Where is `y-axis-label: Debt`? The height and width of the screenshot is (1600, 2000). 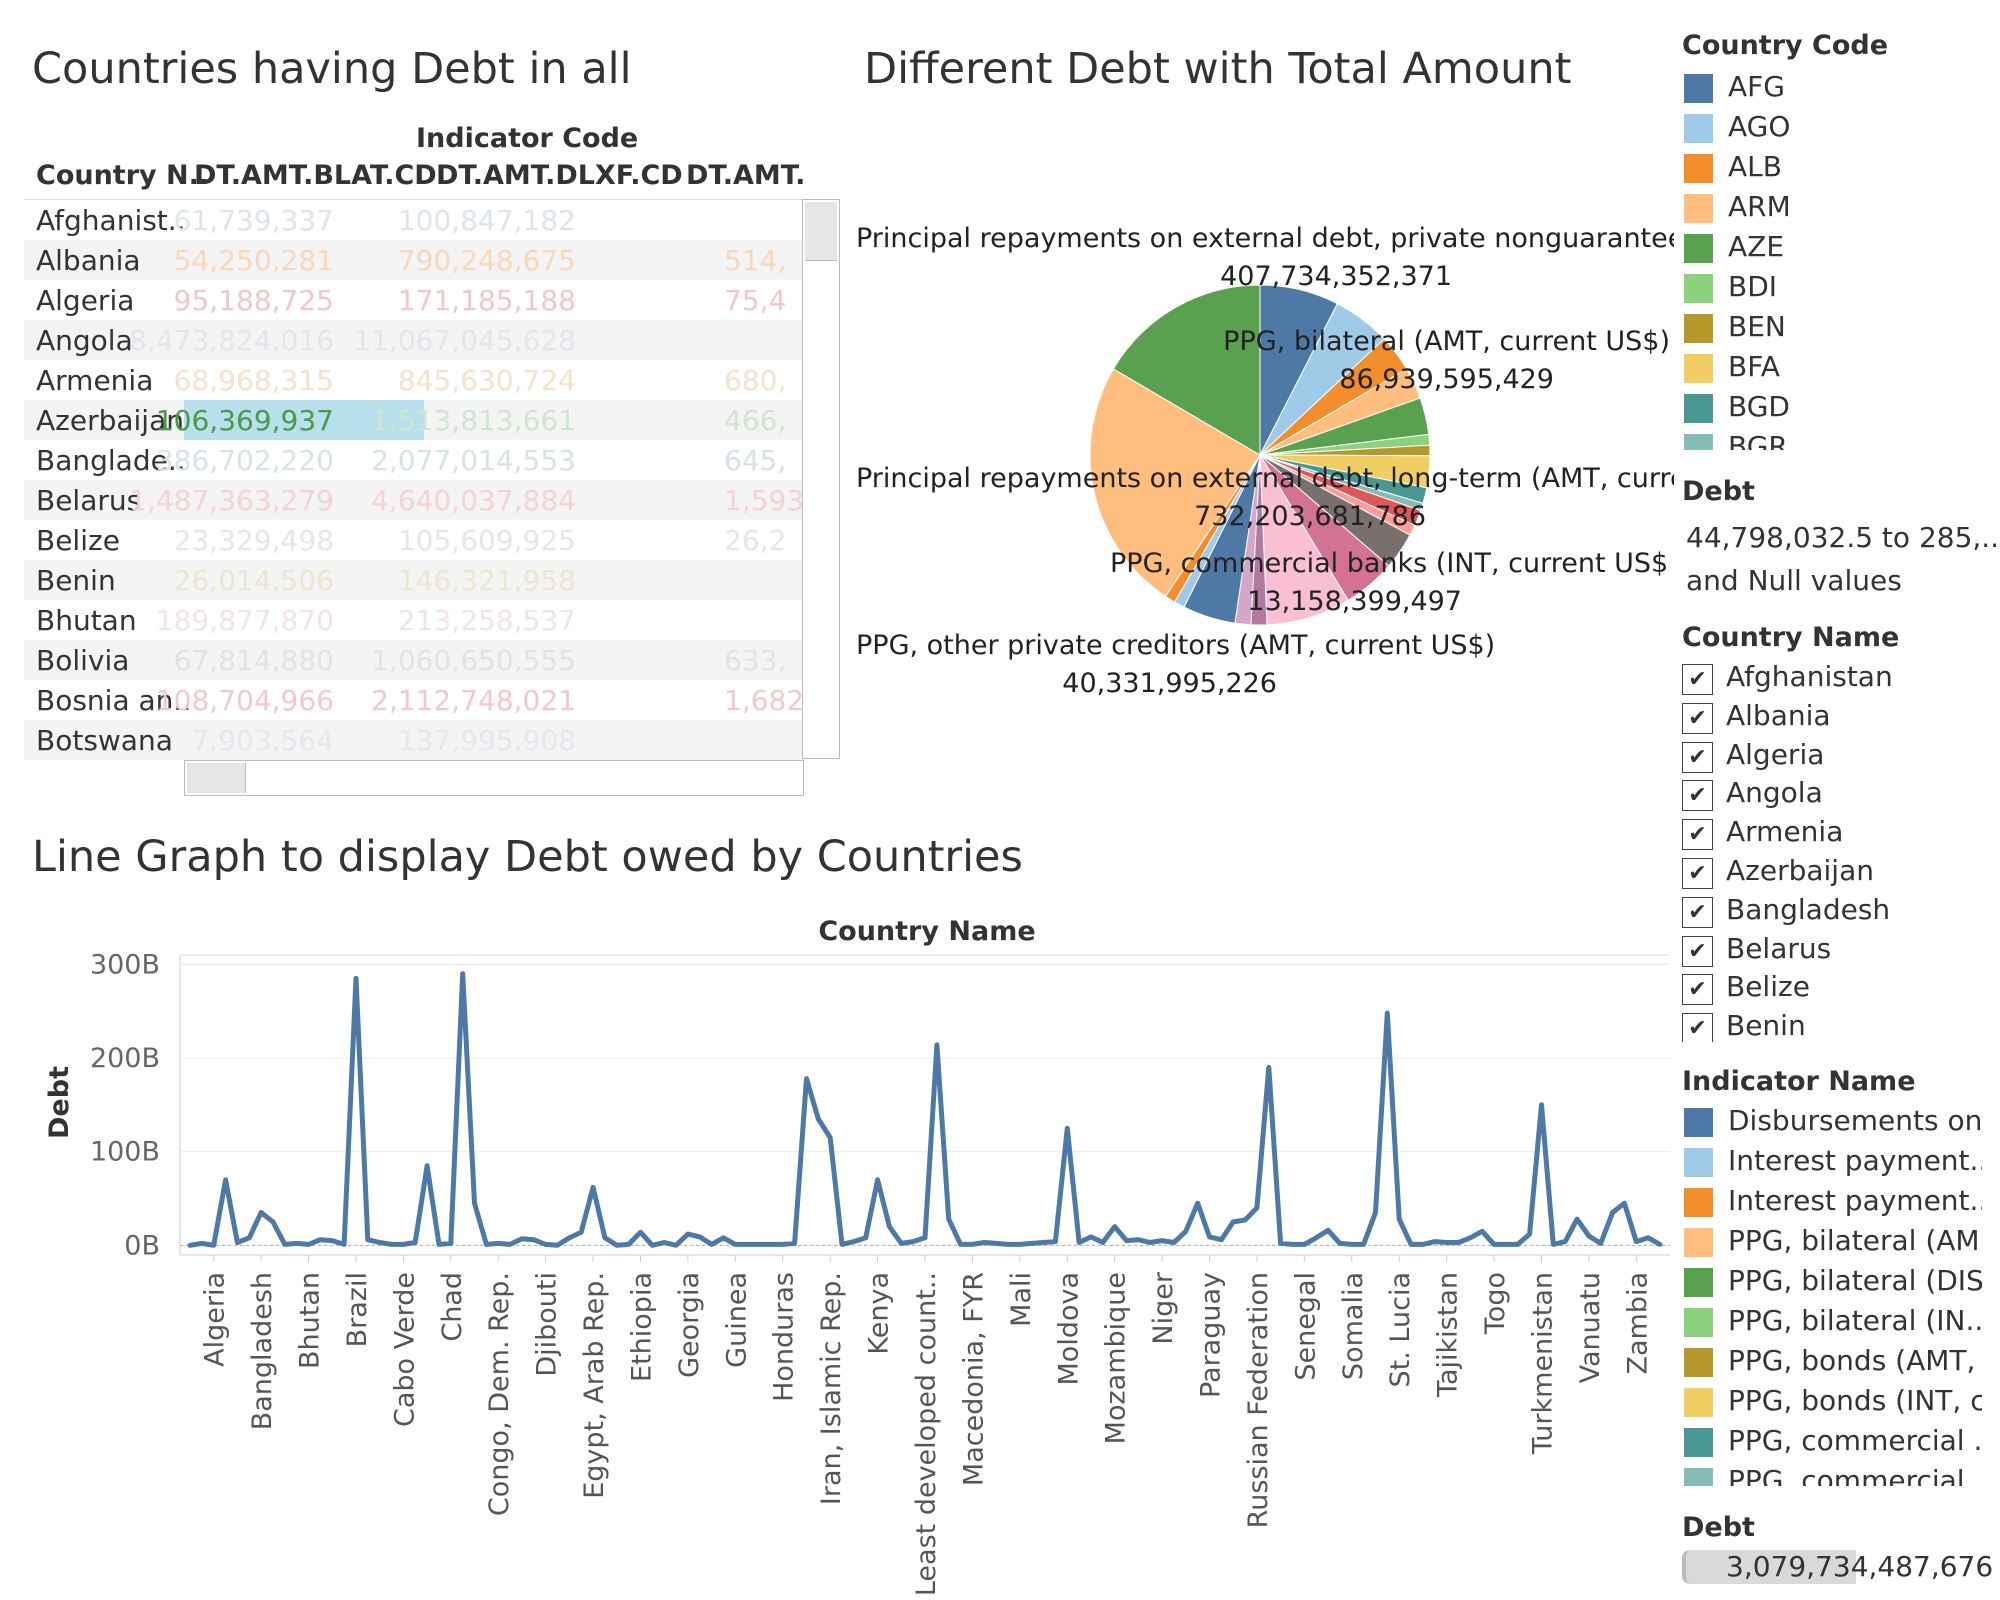 y-axis-label: Debt is located at coordinates (59, 1102).